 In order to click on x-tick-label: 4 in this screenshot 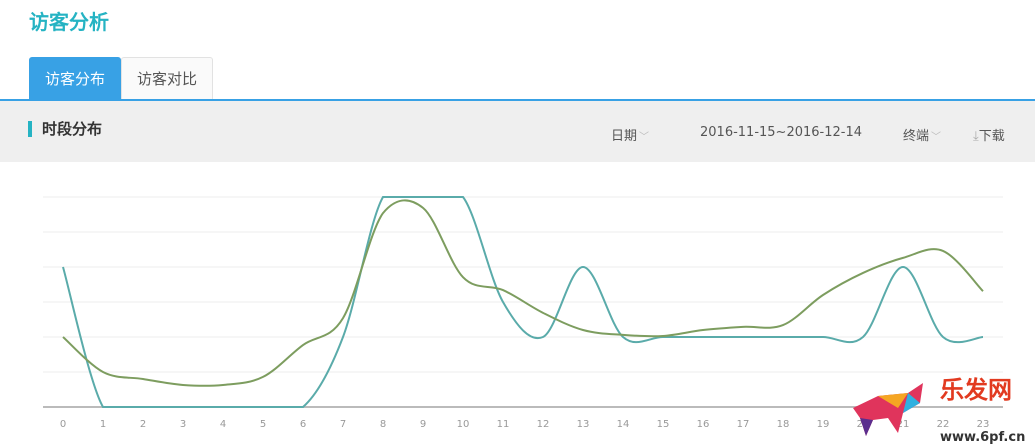, I will do `click(223, 424)`.